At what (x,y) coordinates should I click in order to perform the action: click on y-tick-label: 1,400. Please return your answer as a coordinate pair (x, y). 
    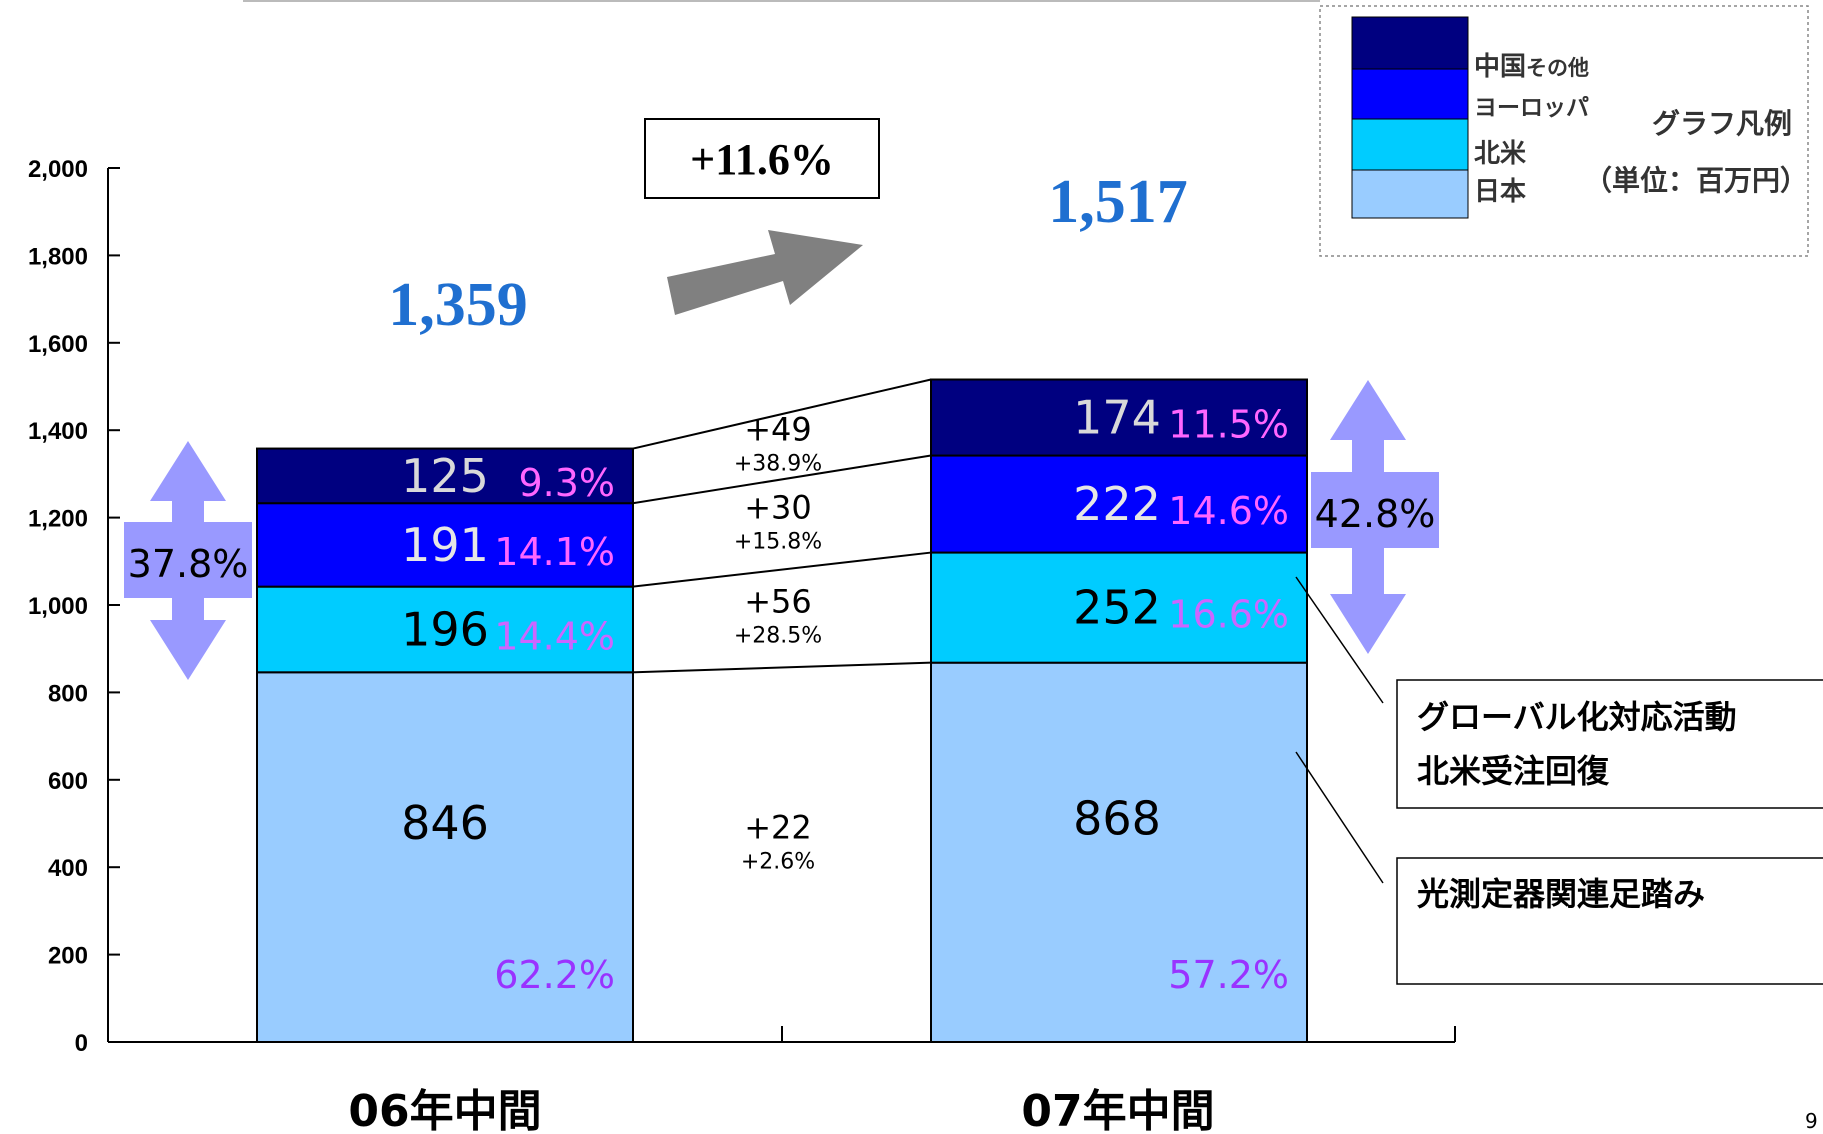
    Looking at the image, I should click on (58, 431).